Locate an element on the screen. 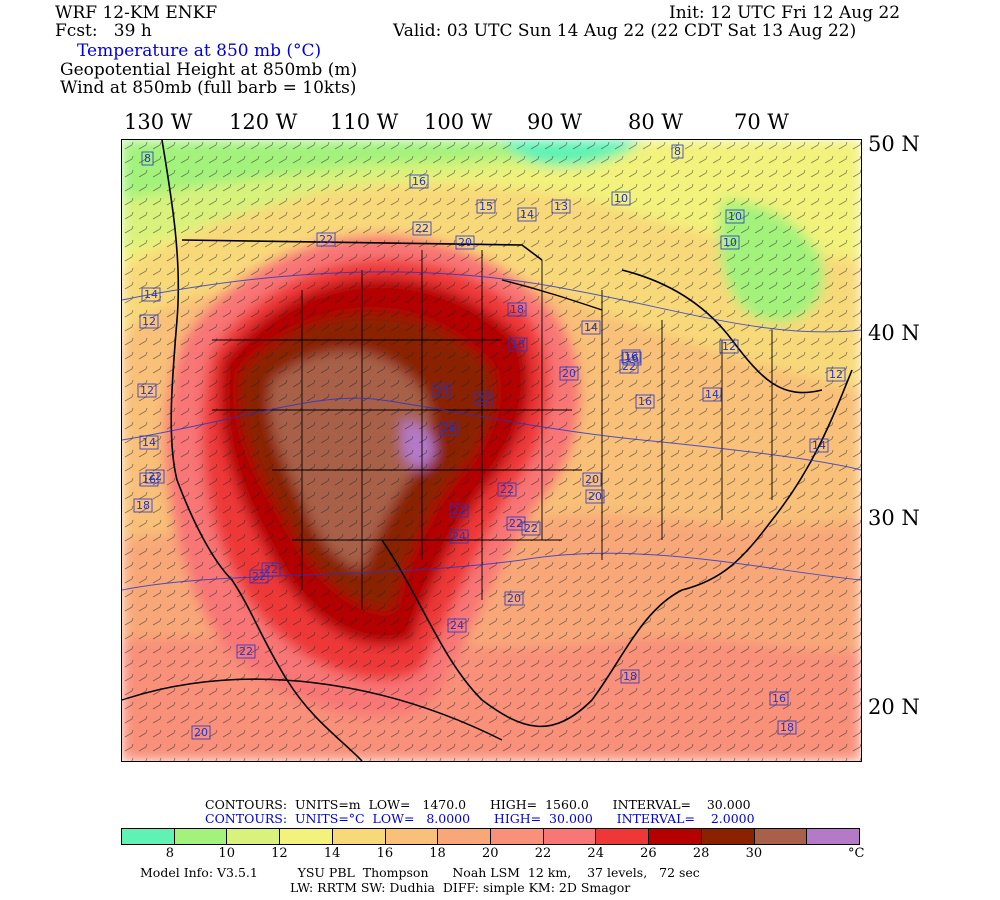  color-bar-label: 28 is located at coordinates (701, 853).